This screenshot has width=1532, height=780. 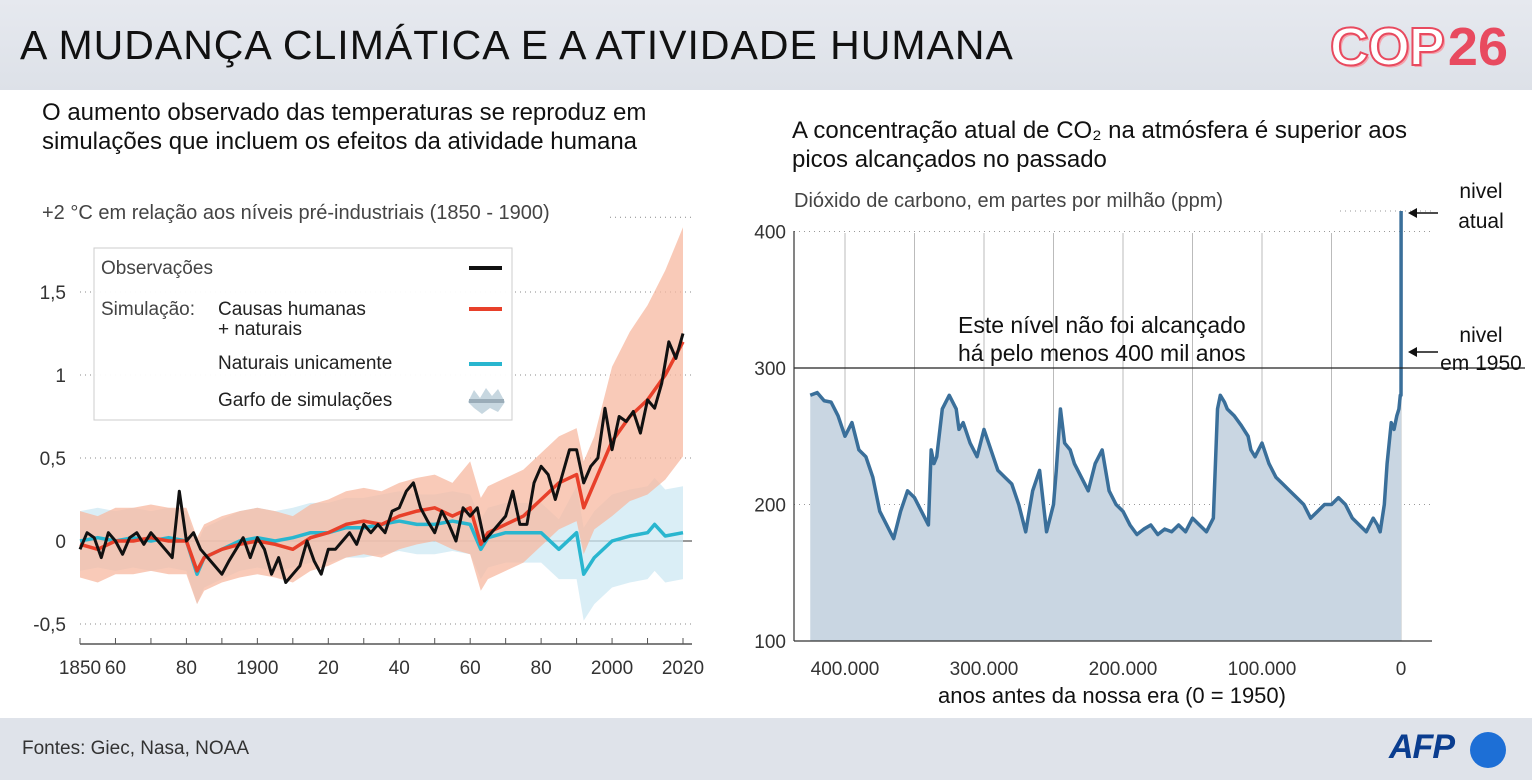 I want to click on x-tick-label: 1900, so click(x=257, y=668).